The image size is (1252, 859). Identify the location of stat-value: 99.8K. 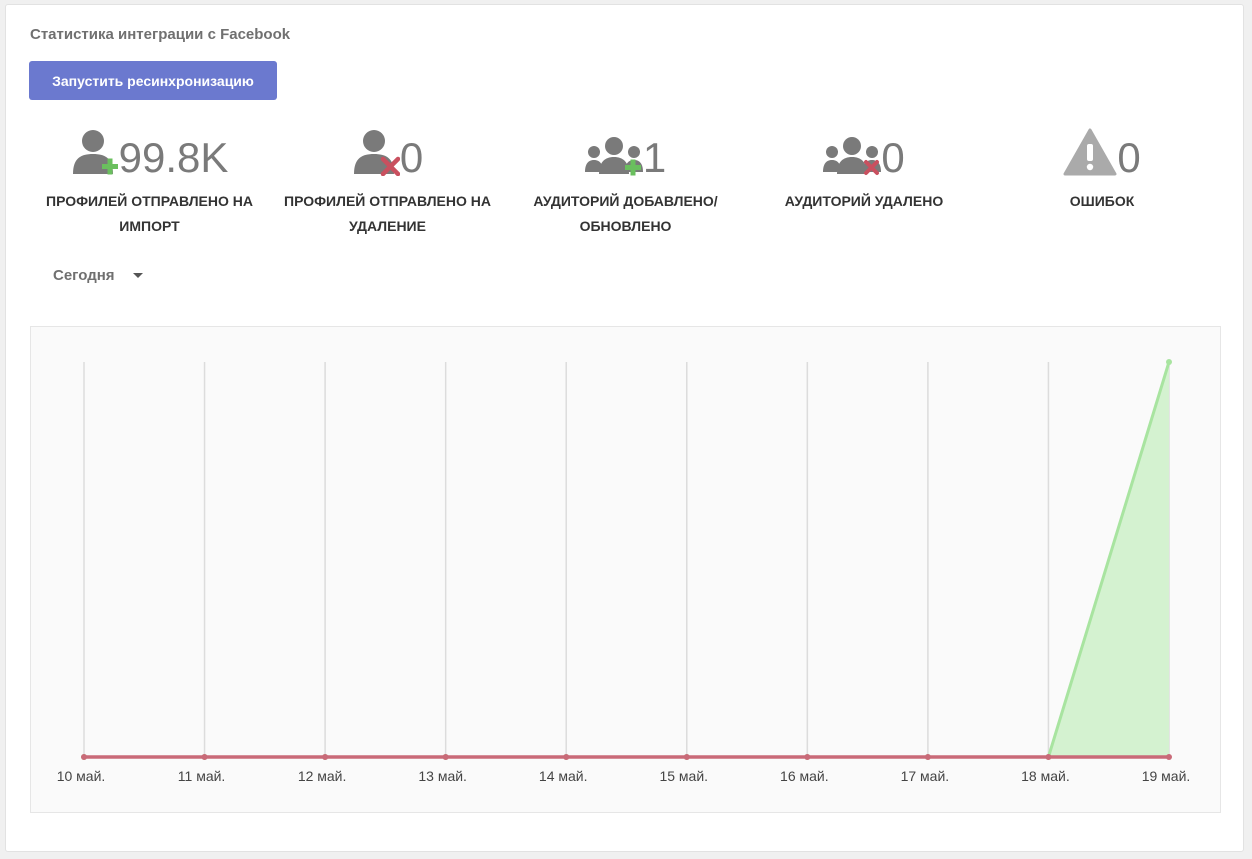
(173, 157).